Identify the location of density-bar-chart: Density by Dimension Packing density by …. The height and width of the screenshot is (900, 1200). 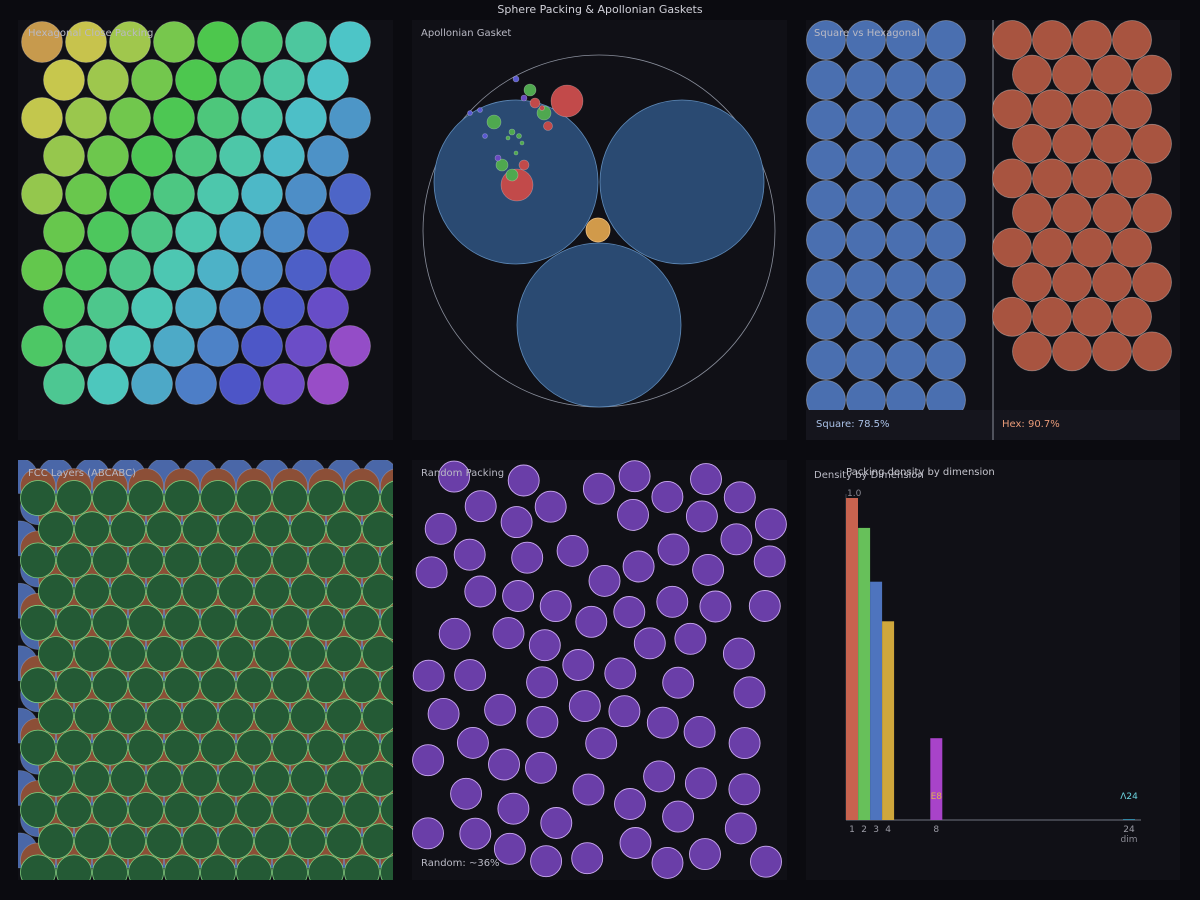
(977, 656).